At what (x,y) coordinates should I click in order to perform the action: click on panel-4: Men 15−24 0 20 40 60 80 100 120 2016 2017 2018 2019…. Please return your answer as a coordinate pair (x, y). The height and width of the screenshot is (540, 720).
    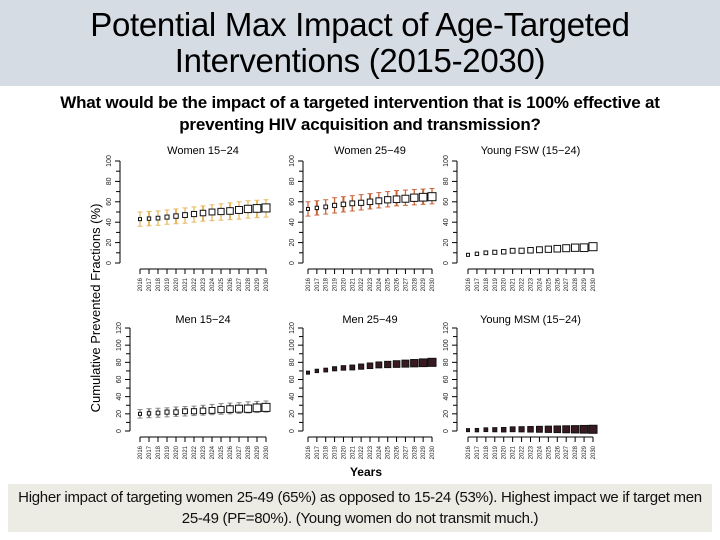
    Looking at the image, I should click on (193, 386).